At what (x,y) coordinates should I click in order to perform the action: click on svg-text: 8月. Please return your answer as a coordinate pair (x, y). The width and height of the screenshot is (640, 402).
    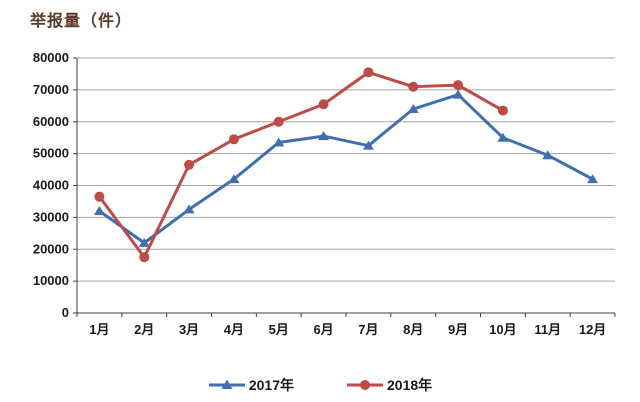
    Looking at the image, I should click on (413, 329).